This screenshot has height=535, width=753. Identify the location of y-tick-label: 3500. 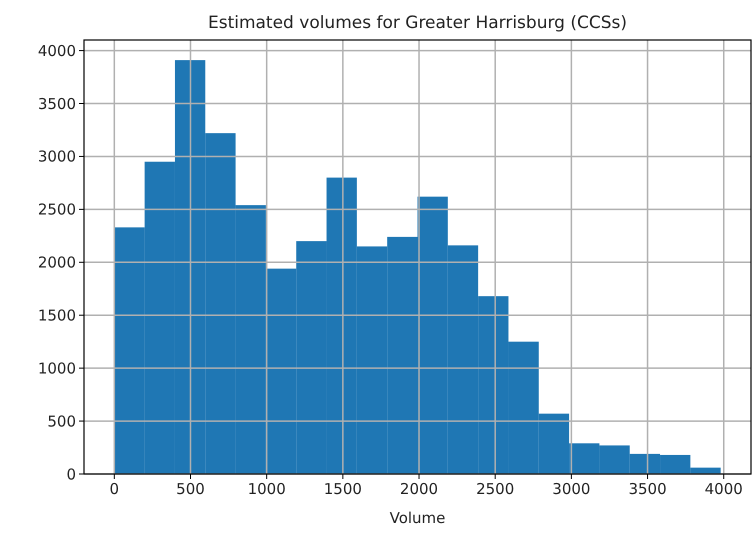
(57, 103).